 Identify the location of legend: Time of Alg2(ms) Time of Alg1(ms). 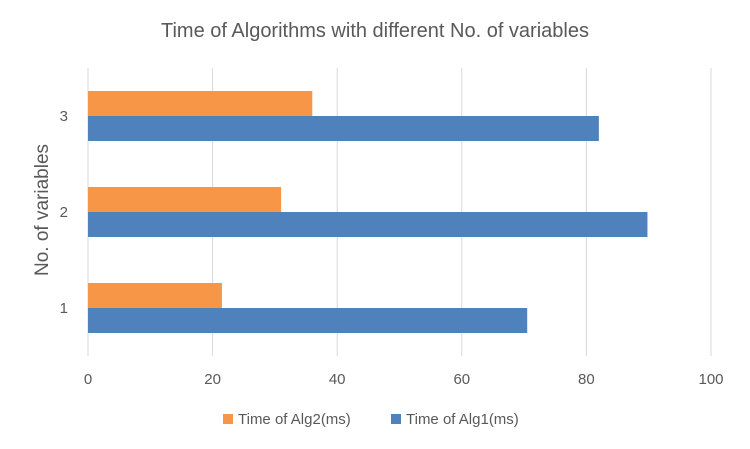
(371, 419).